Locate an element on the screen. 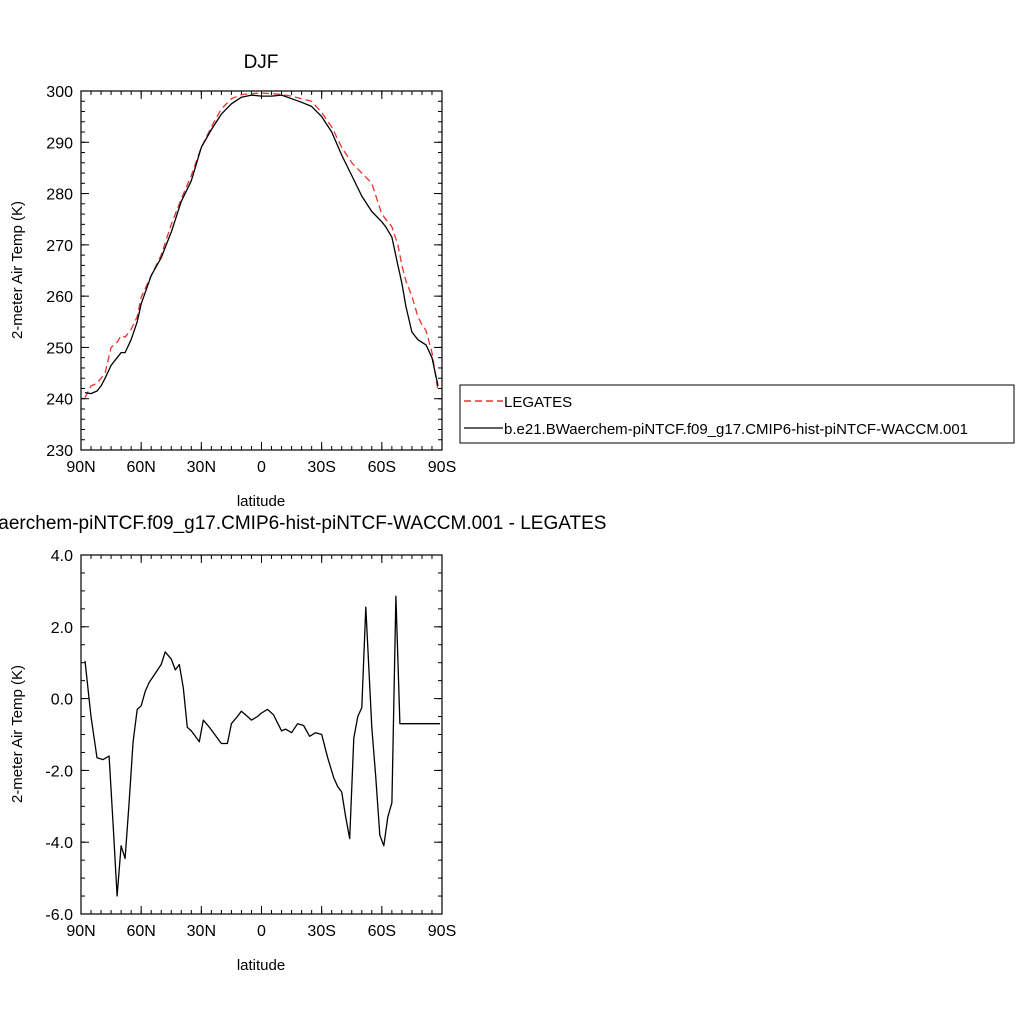  legend-label-legates: LEGATES is located at coordinates (538, 402).